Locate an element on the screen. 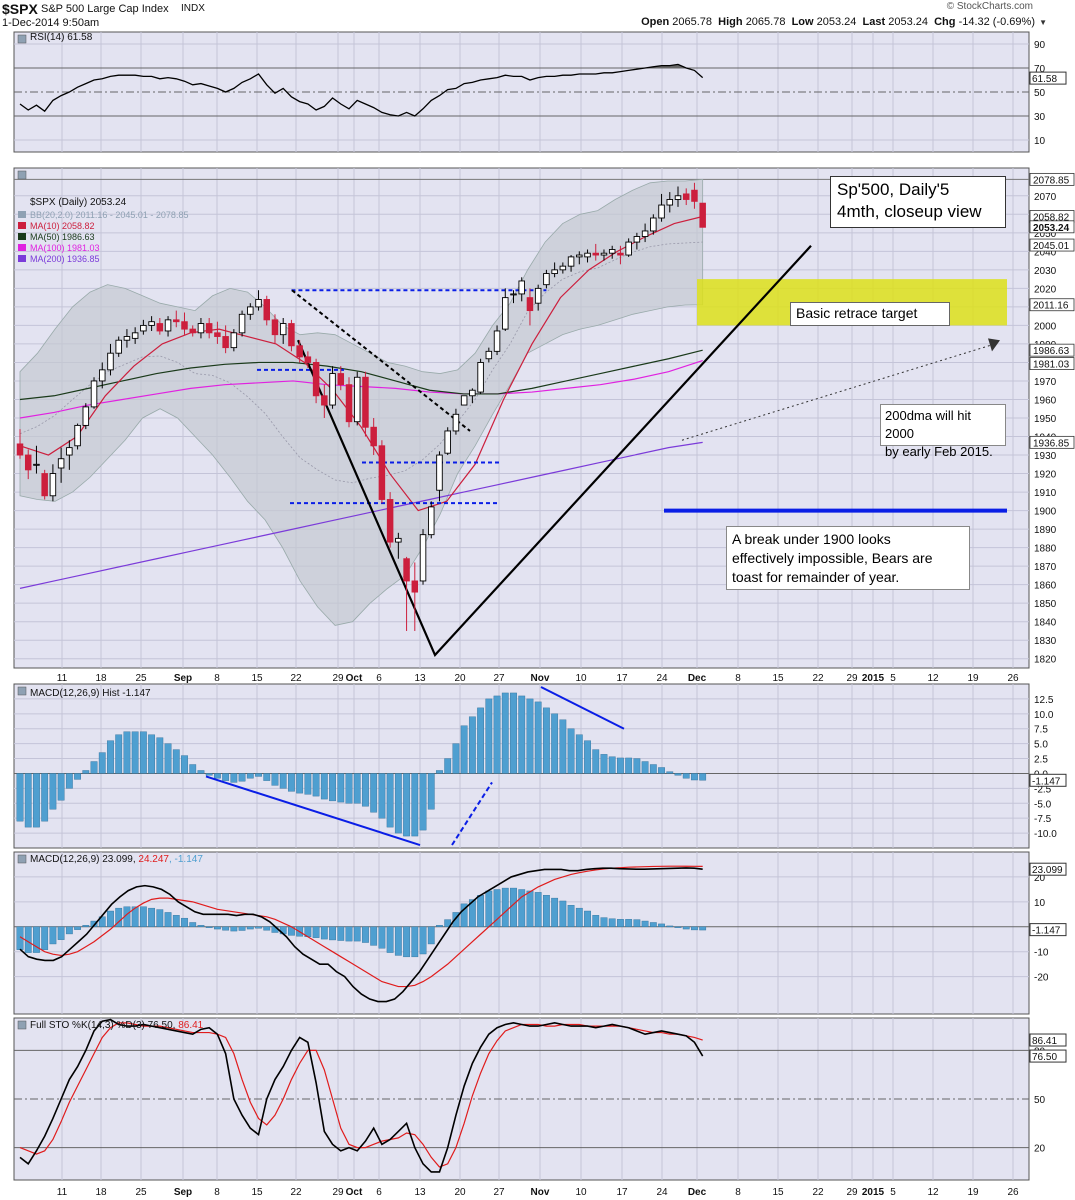  x-label-bottom: Dec is located at coordinates (697, 1192).